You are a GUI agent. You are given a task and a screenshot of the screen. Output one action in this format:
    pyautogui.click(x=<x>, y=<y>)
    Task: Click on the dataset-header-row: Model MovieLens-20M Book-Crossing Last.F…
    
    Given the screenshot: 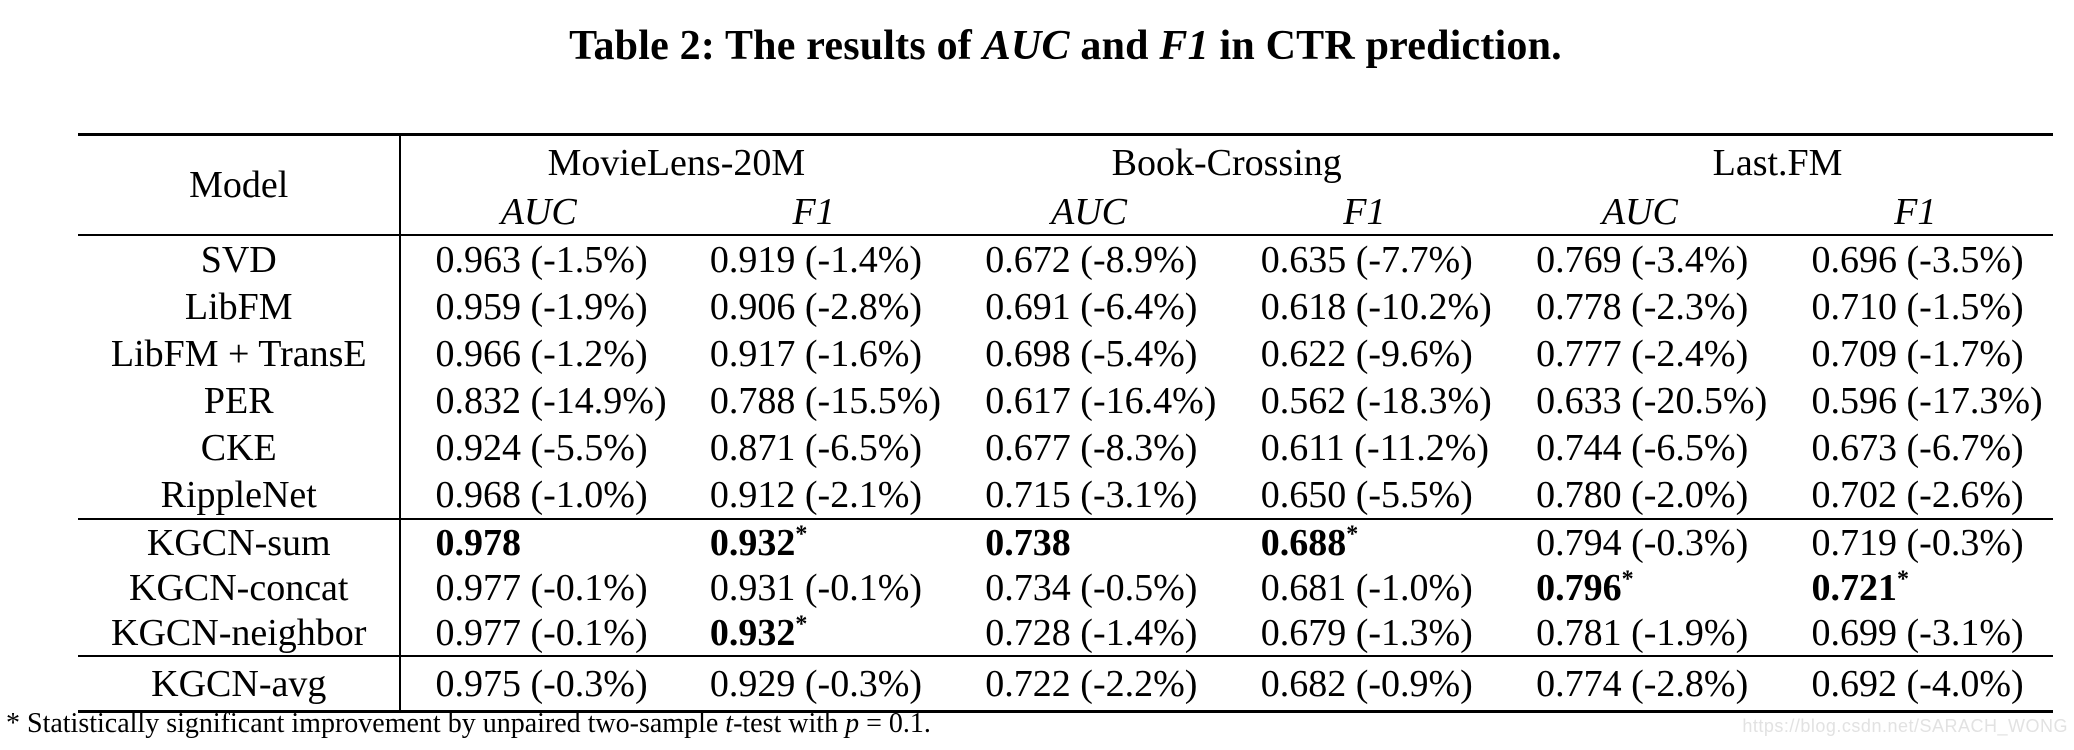 What is the action you would take?
    pyautogui.click(x=1065, y=184)
    